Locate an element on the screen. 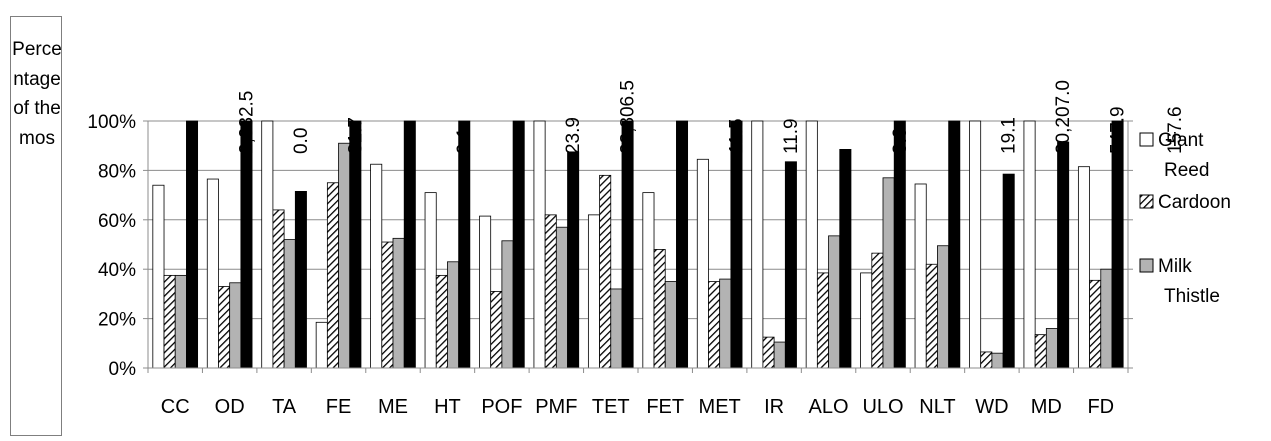 This screenshot has width=1271, height=441. value-label: 81.7 is located at coordinates (355, 135).